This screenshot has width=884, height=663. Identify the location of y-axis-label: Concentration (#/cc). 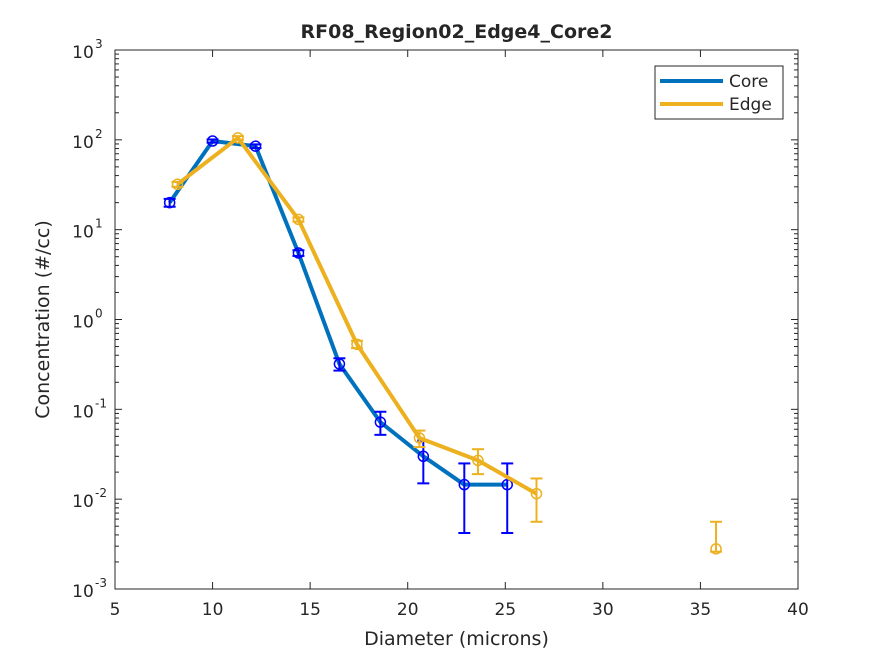
(43, 319).